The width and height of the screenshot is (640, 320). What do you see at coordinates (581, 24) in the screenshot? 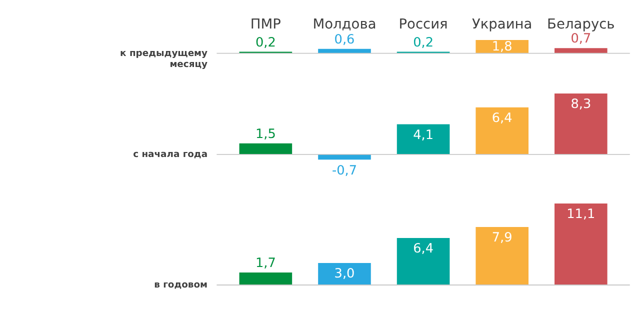
I see `x-tick-label: Беларусь` at bounding box center [581, 24].